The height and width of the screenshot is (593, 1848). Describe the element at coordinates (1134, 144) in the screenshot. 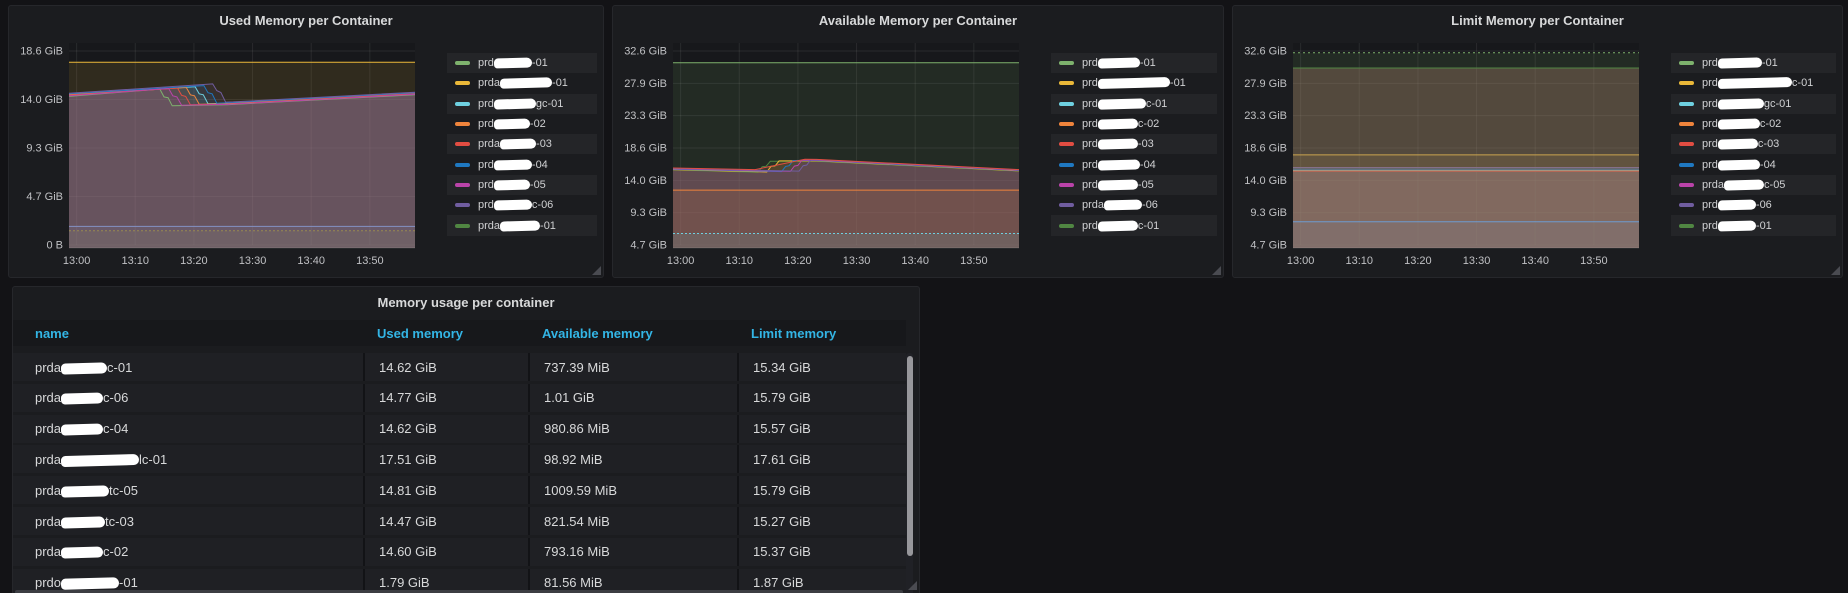

I see `legend-item: prd -03` at that location.